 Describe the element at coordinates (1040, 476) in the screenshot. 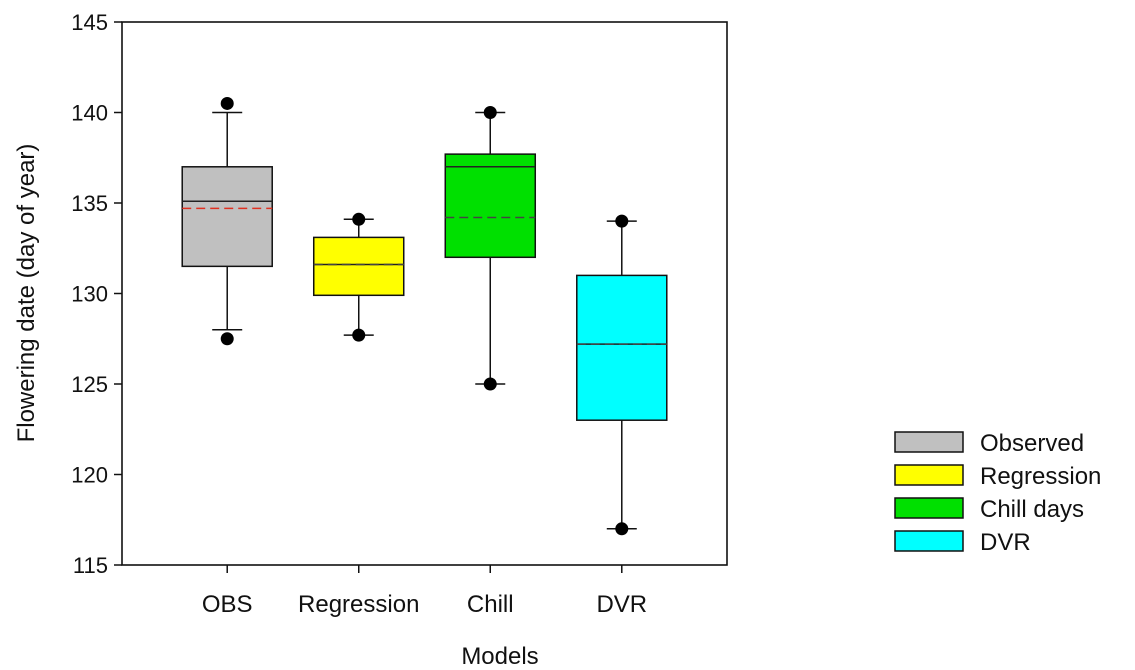

I see `legend-label: Regression` at that location.